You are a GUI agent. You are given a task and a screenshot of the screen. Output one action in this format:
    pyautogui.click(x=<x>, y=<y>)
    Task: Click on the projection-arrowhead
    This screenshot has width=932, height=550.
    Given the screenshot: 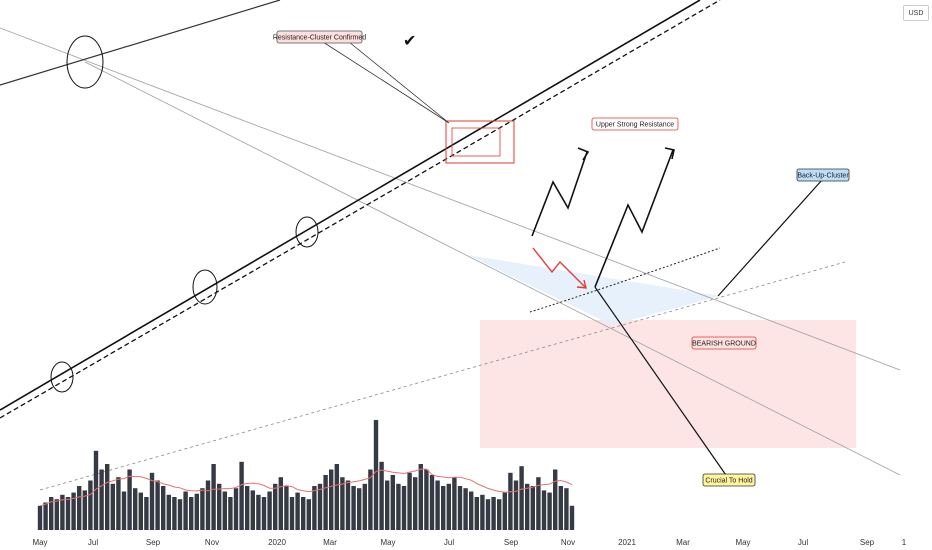 What is the action you would take?
    pyautogui.click(x=669, y=153)
    